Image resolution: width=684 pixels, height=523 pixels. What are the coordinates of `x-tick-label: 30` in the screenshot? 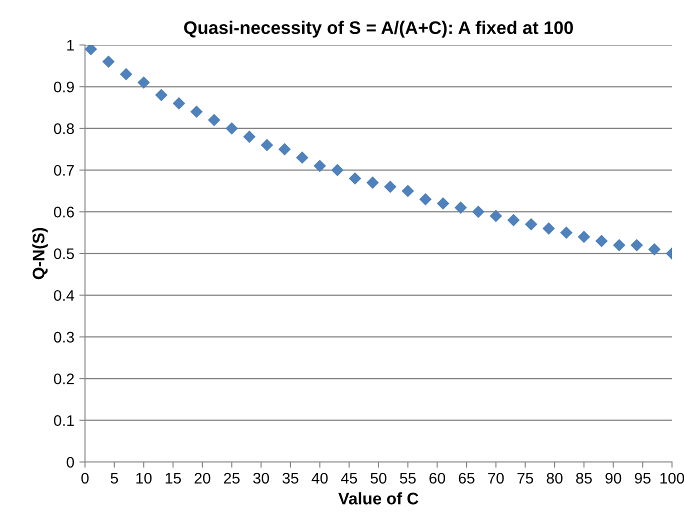 It's located at (261, 478).